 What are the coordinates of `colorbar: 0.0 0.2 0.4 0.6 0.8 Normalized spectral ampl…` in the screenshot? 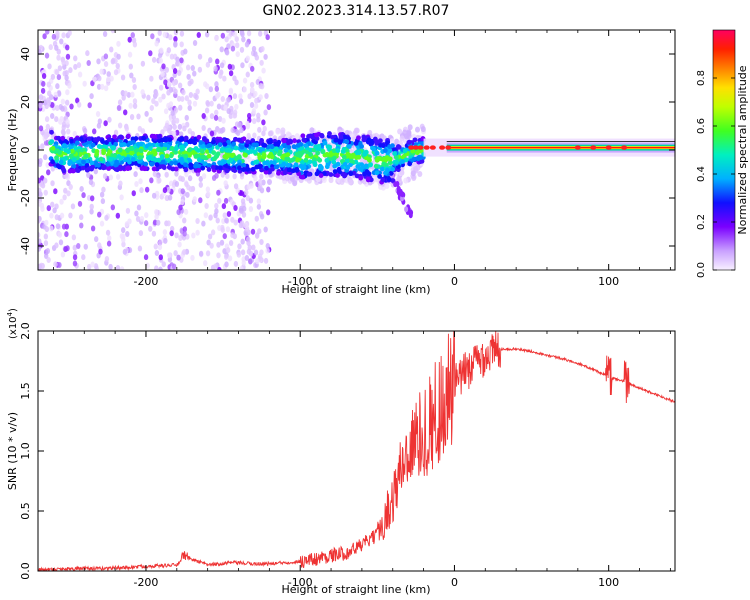 It's located at (722, 153).